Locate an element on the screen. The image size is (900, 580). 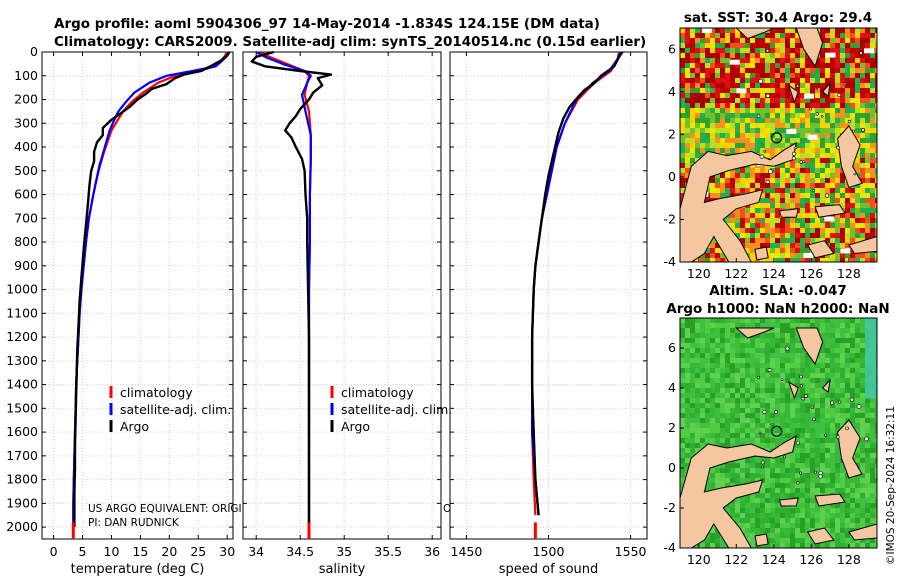
small-island is located at coordinates (833, 74).